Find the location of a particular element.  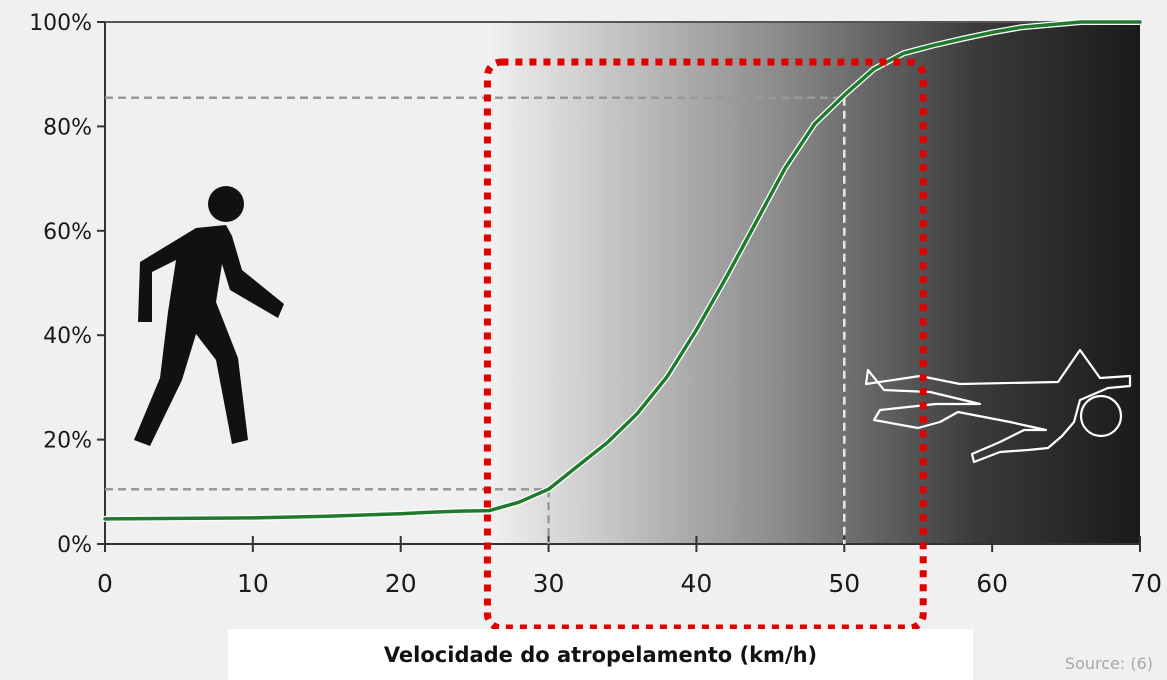

x-tick-label: 50 is located at coordinates (844, 583).